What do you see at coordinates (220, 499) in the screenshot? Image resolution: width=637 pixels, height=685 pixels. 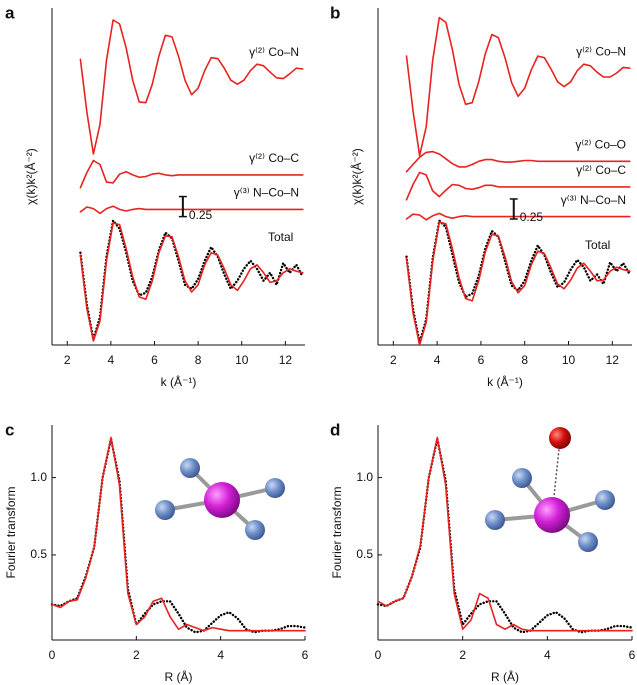 I see `molecule-c` at bounding box center [220, 499].